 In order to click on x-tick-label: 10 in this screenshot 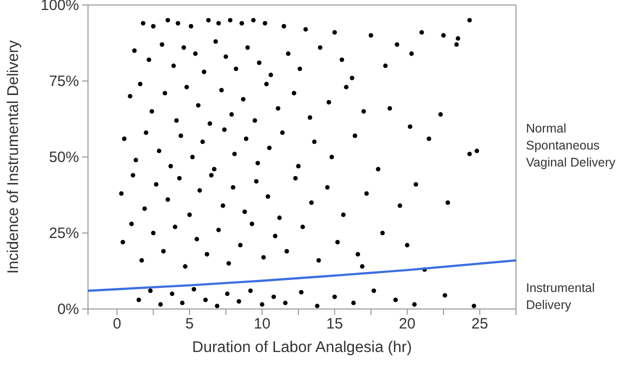, I will do `click(262, 324)`.